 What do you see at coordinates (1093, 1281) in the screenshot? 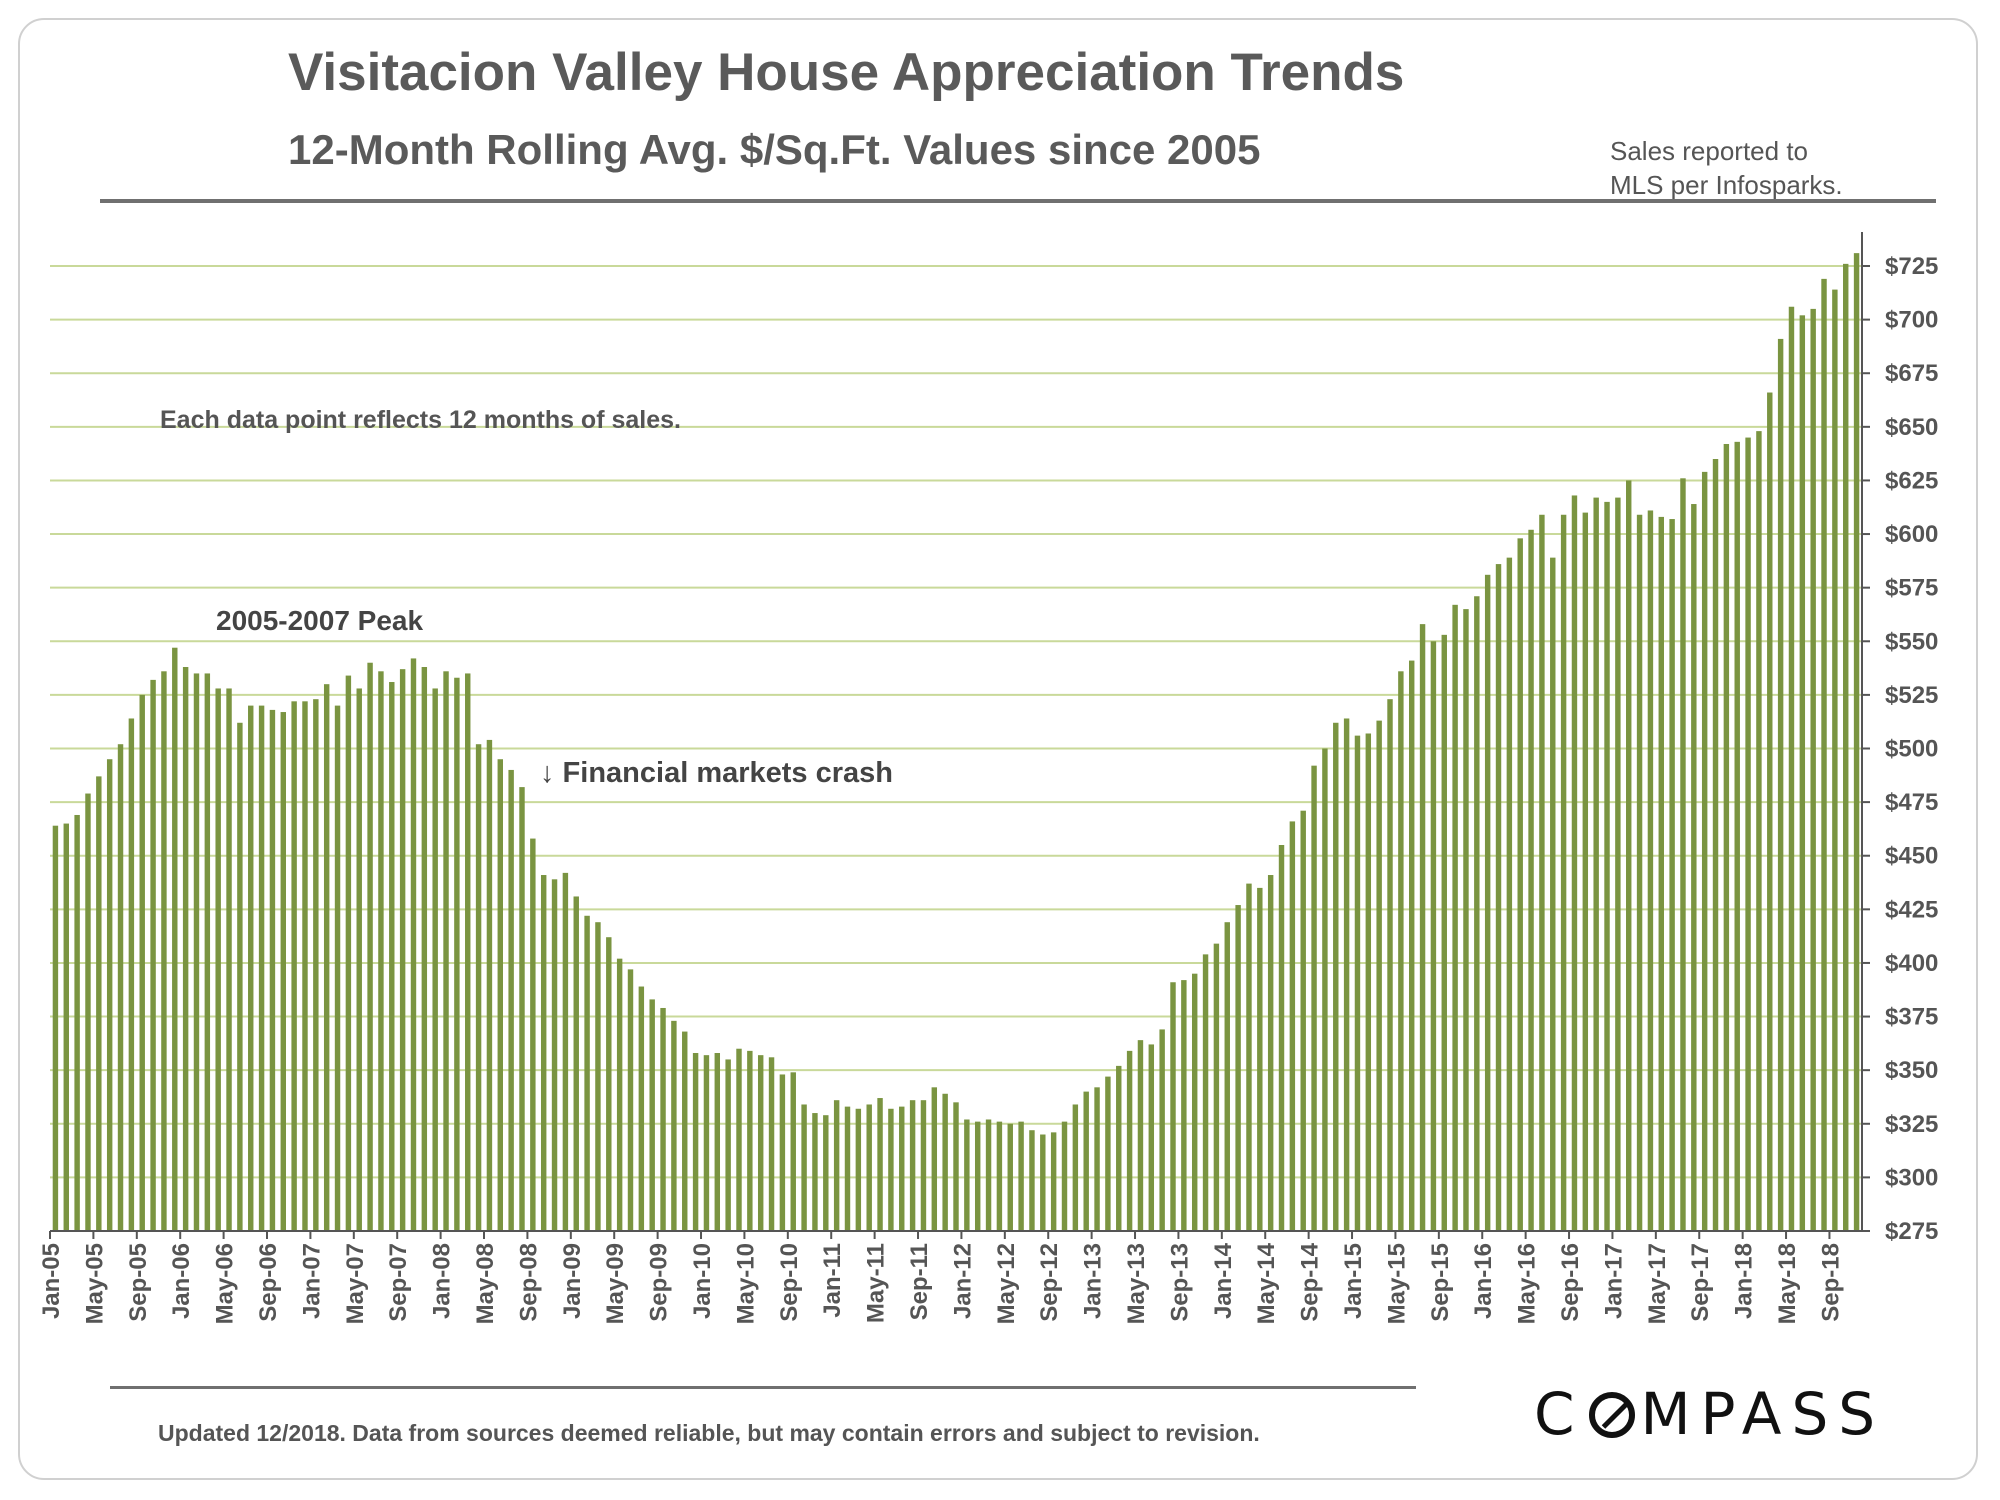
I see `x-tick-label: Jan-13` at bounding box center [1093, 1281].